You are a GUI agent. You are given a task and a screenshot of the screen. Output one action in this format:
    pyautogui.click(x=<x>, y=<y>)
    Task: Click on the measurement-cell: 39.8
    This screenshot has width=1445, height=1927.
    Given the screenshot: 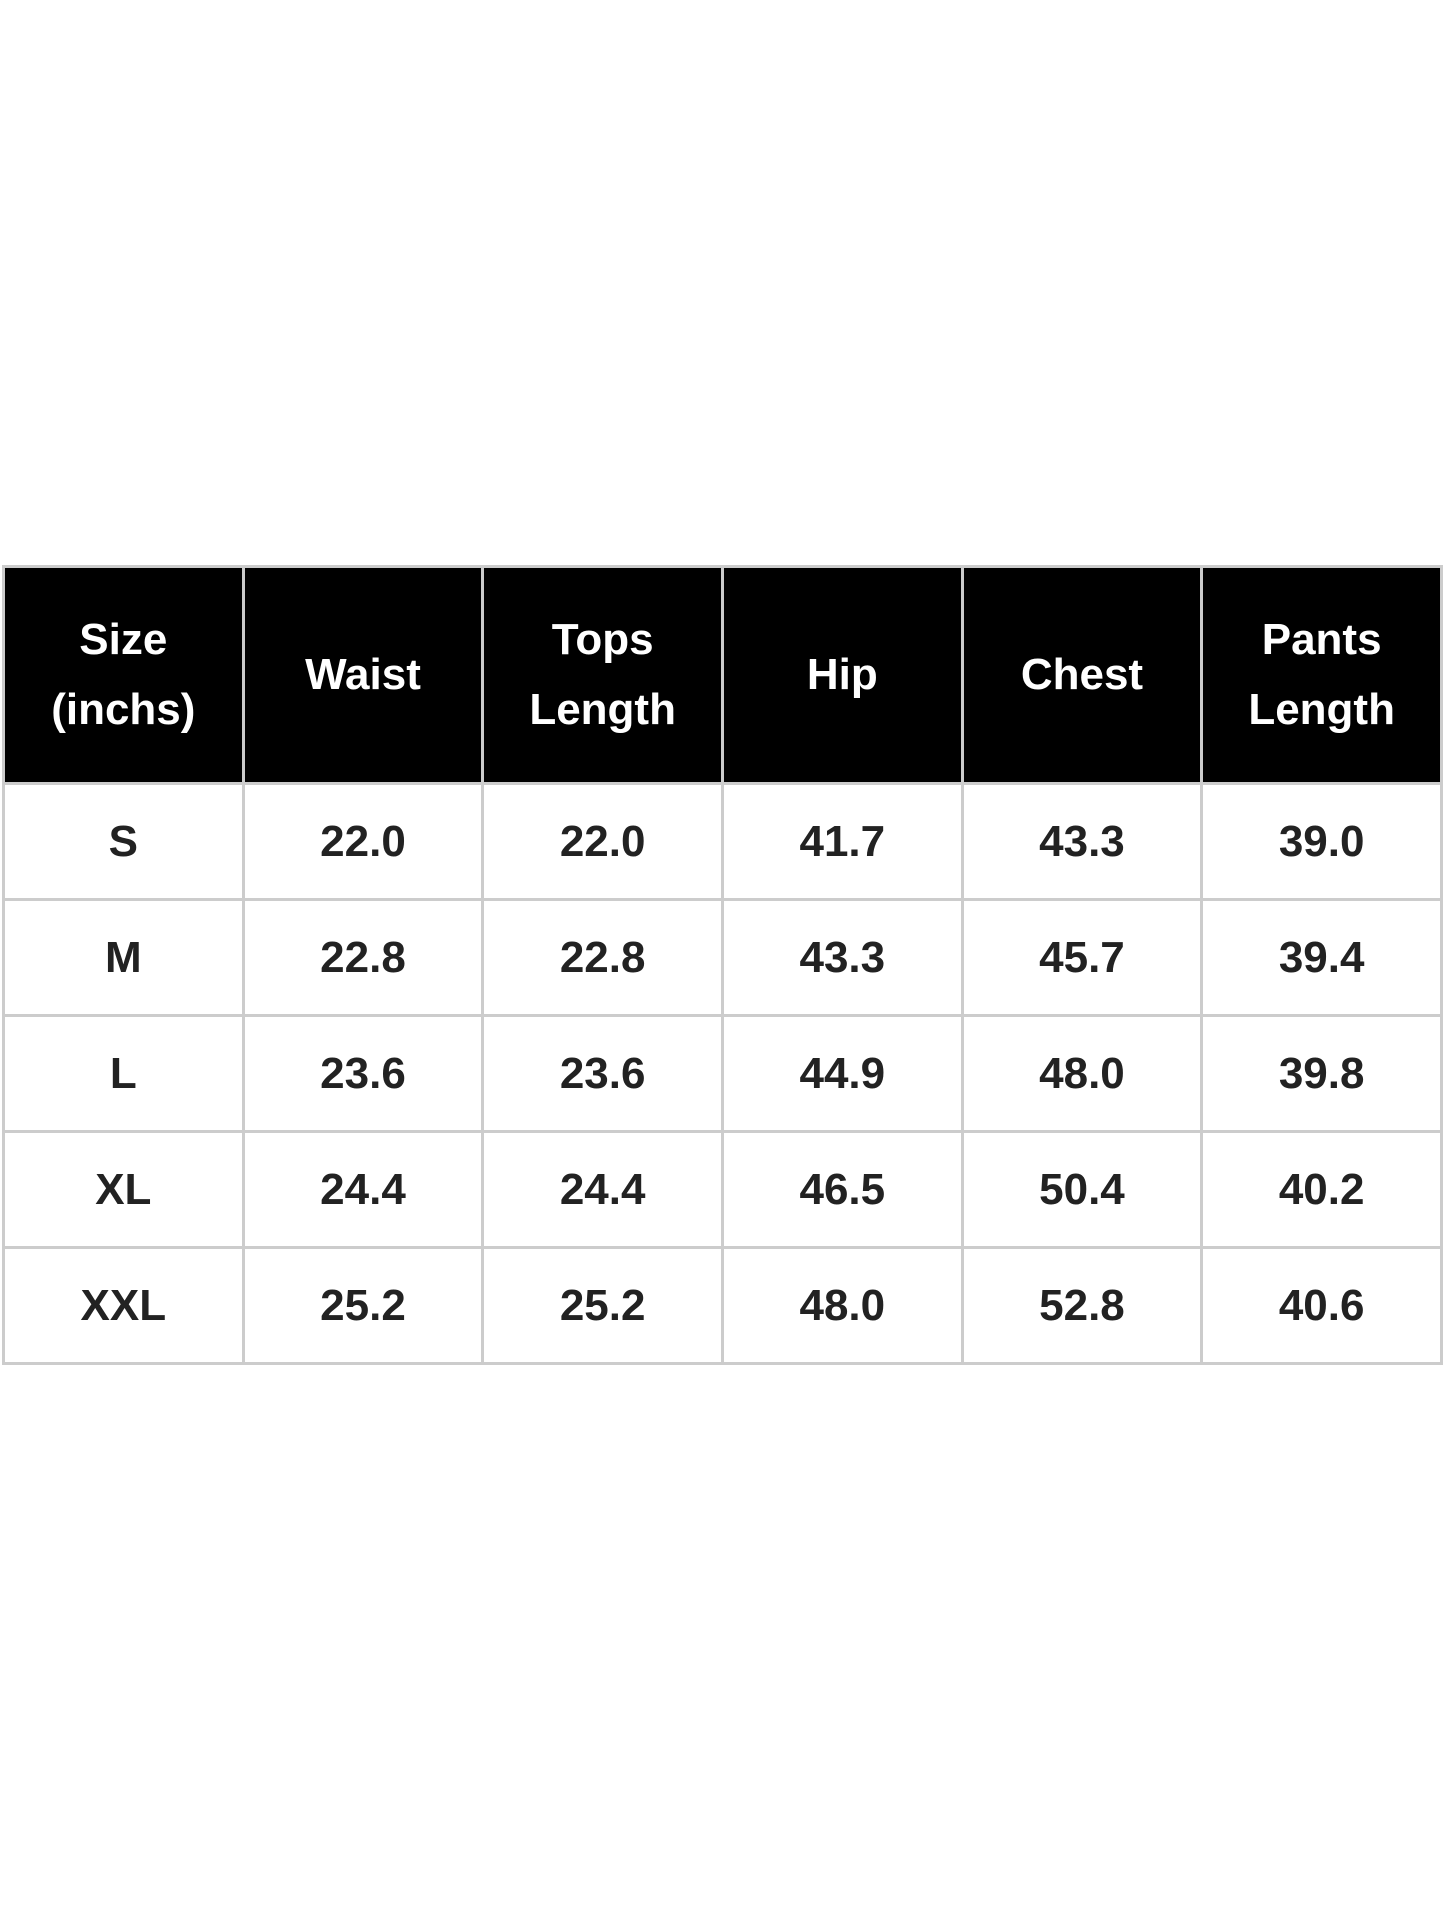 What is the action you would take?
    pyautogui.click(x=1321, y=1073)
    